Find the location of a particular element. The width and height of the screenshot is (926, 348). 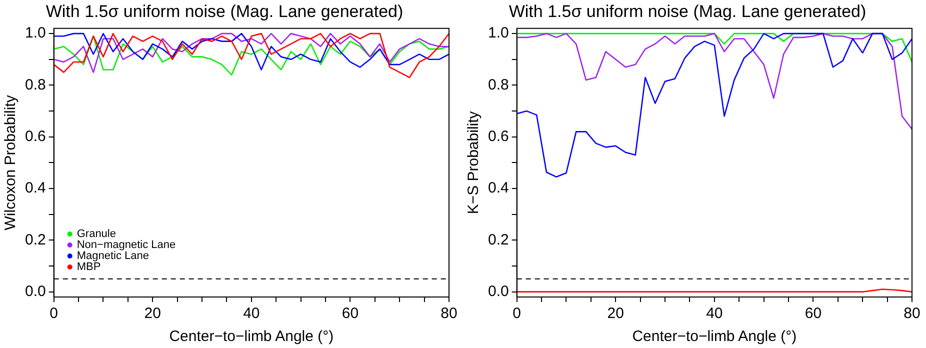

legend-label: Non−magnetic Lane is located at coordinates (126, 245).